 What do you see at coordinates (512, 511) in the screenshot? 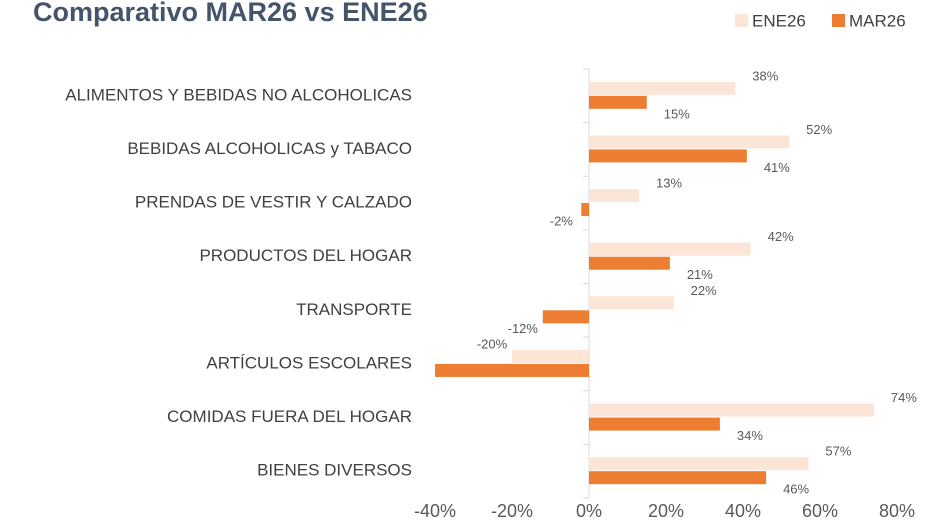
I see `x-tick-label: -20%` at bounding box center [512, 511].